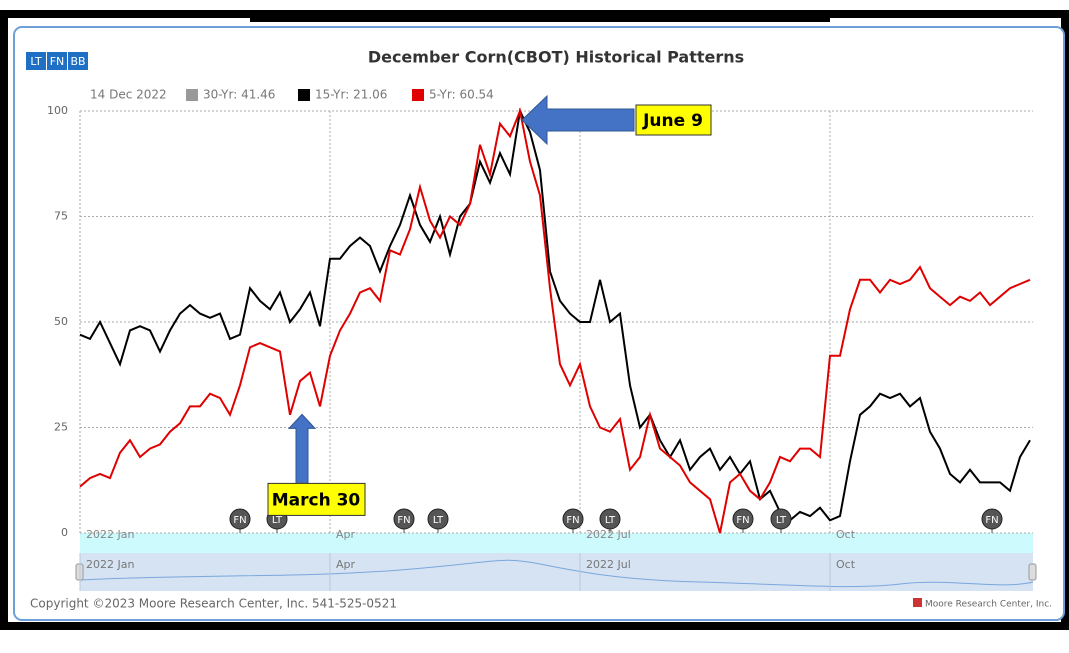 The width and height of the screenshot is (1069, 653). Describe the element at coordinates (578, 120) in the screenshot. I see `annotation-arrow` at that location.